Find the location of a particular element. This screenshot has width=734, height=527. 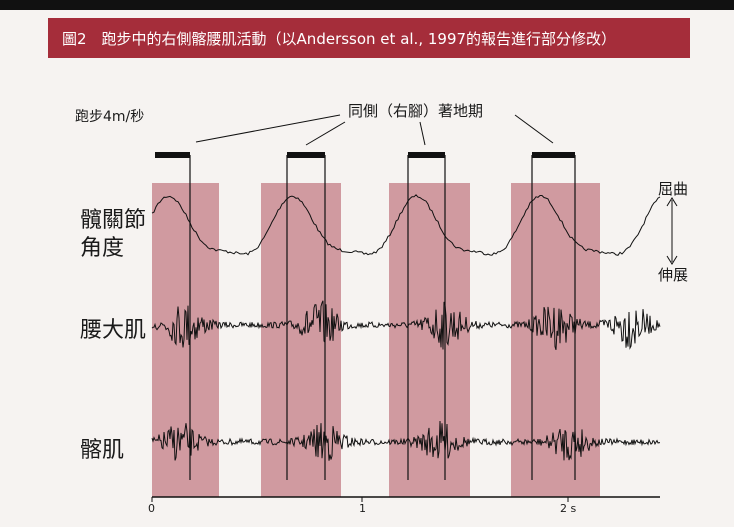

axis-label: 0 is located at coordinates (151, 508).